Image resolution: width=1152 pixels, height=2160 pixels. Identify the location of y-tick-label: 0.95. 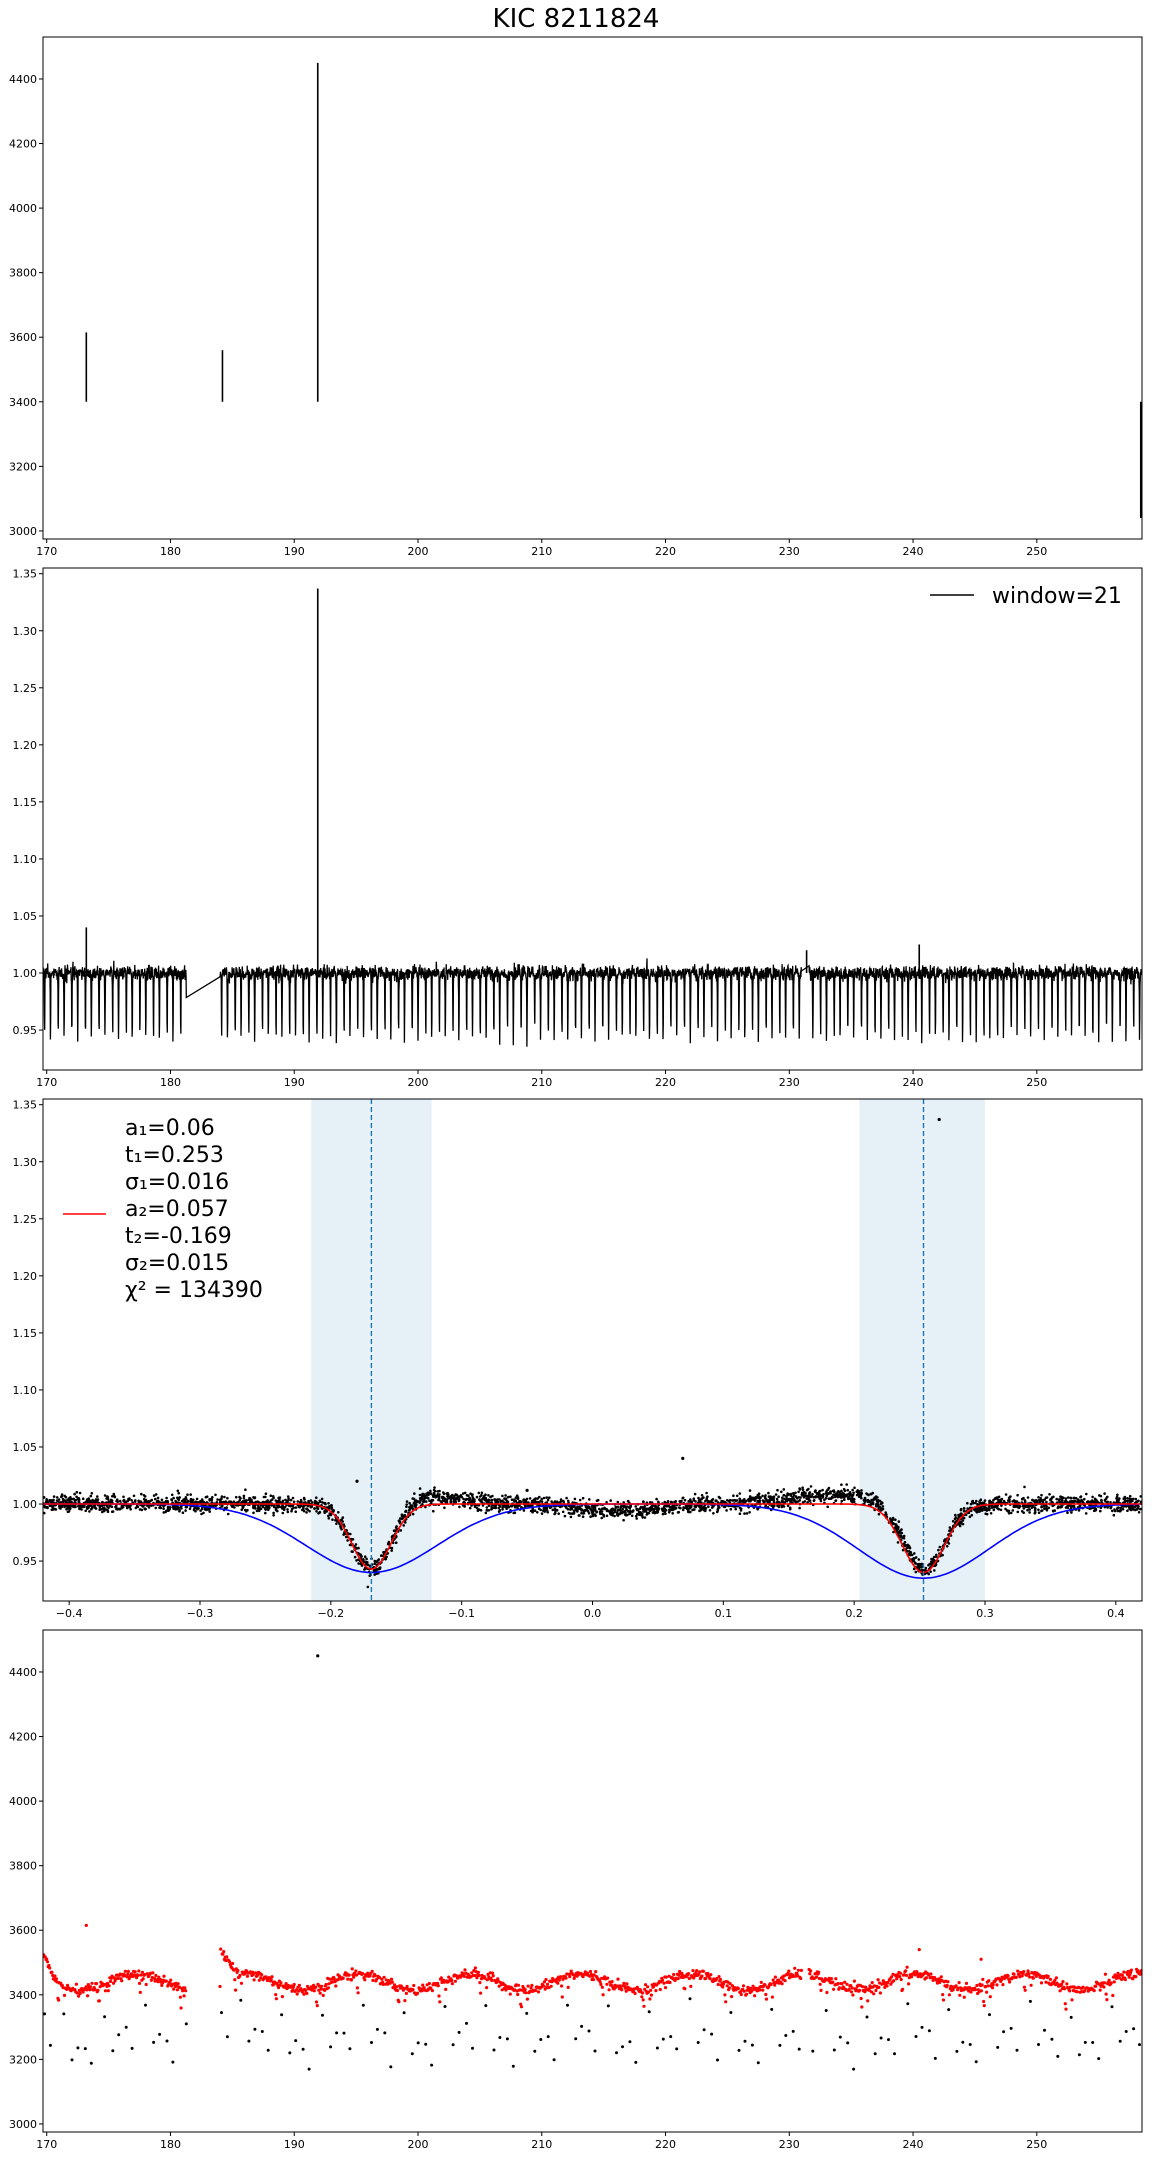
(25, 1030).